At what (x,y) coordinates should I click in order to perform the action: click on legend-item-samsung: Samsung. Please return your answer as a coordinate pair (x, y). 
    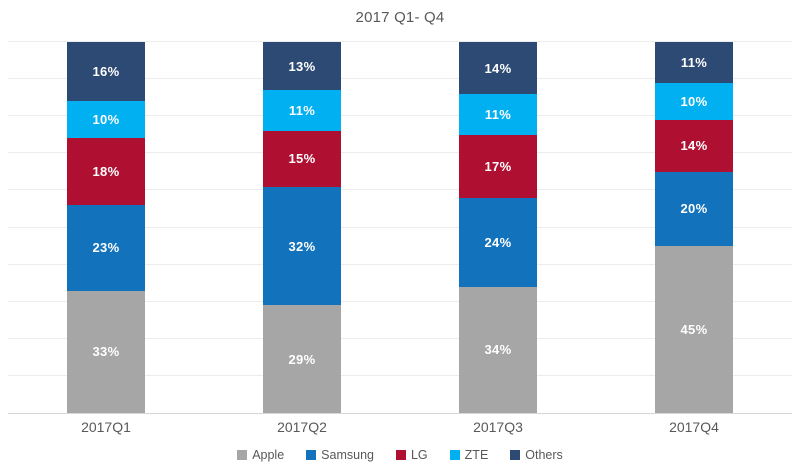
    Looking at the image, I should click on (340, 455).